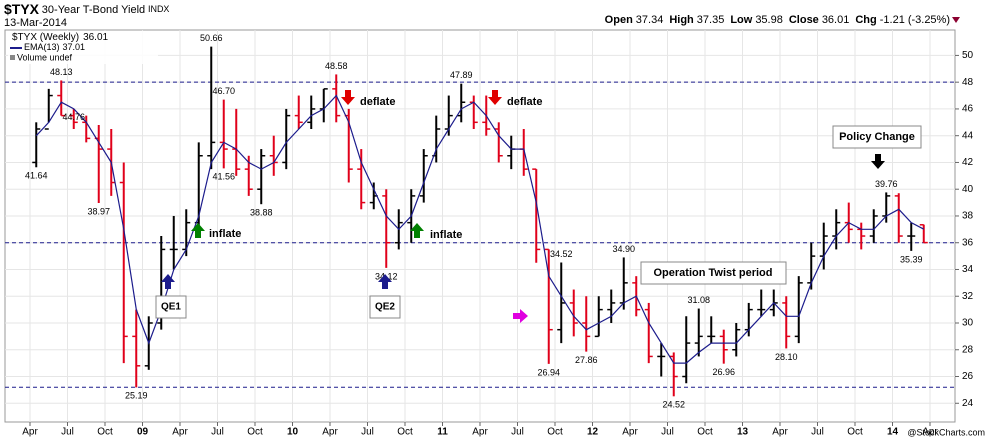 This screenshot has width=990, height=438. I want to click on point-label: 34.52, so click(561, 254).